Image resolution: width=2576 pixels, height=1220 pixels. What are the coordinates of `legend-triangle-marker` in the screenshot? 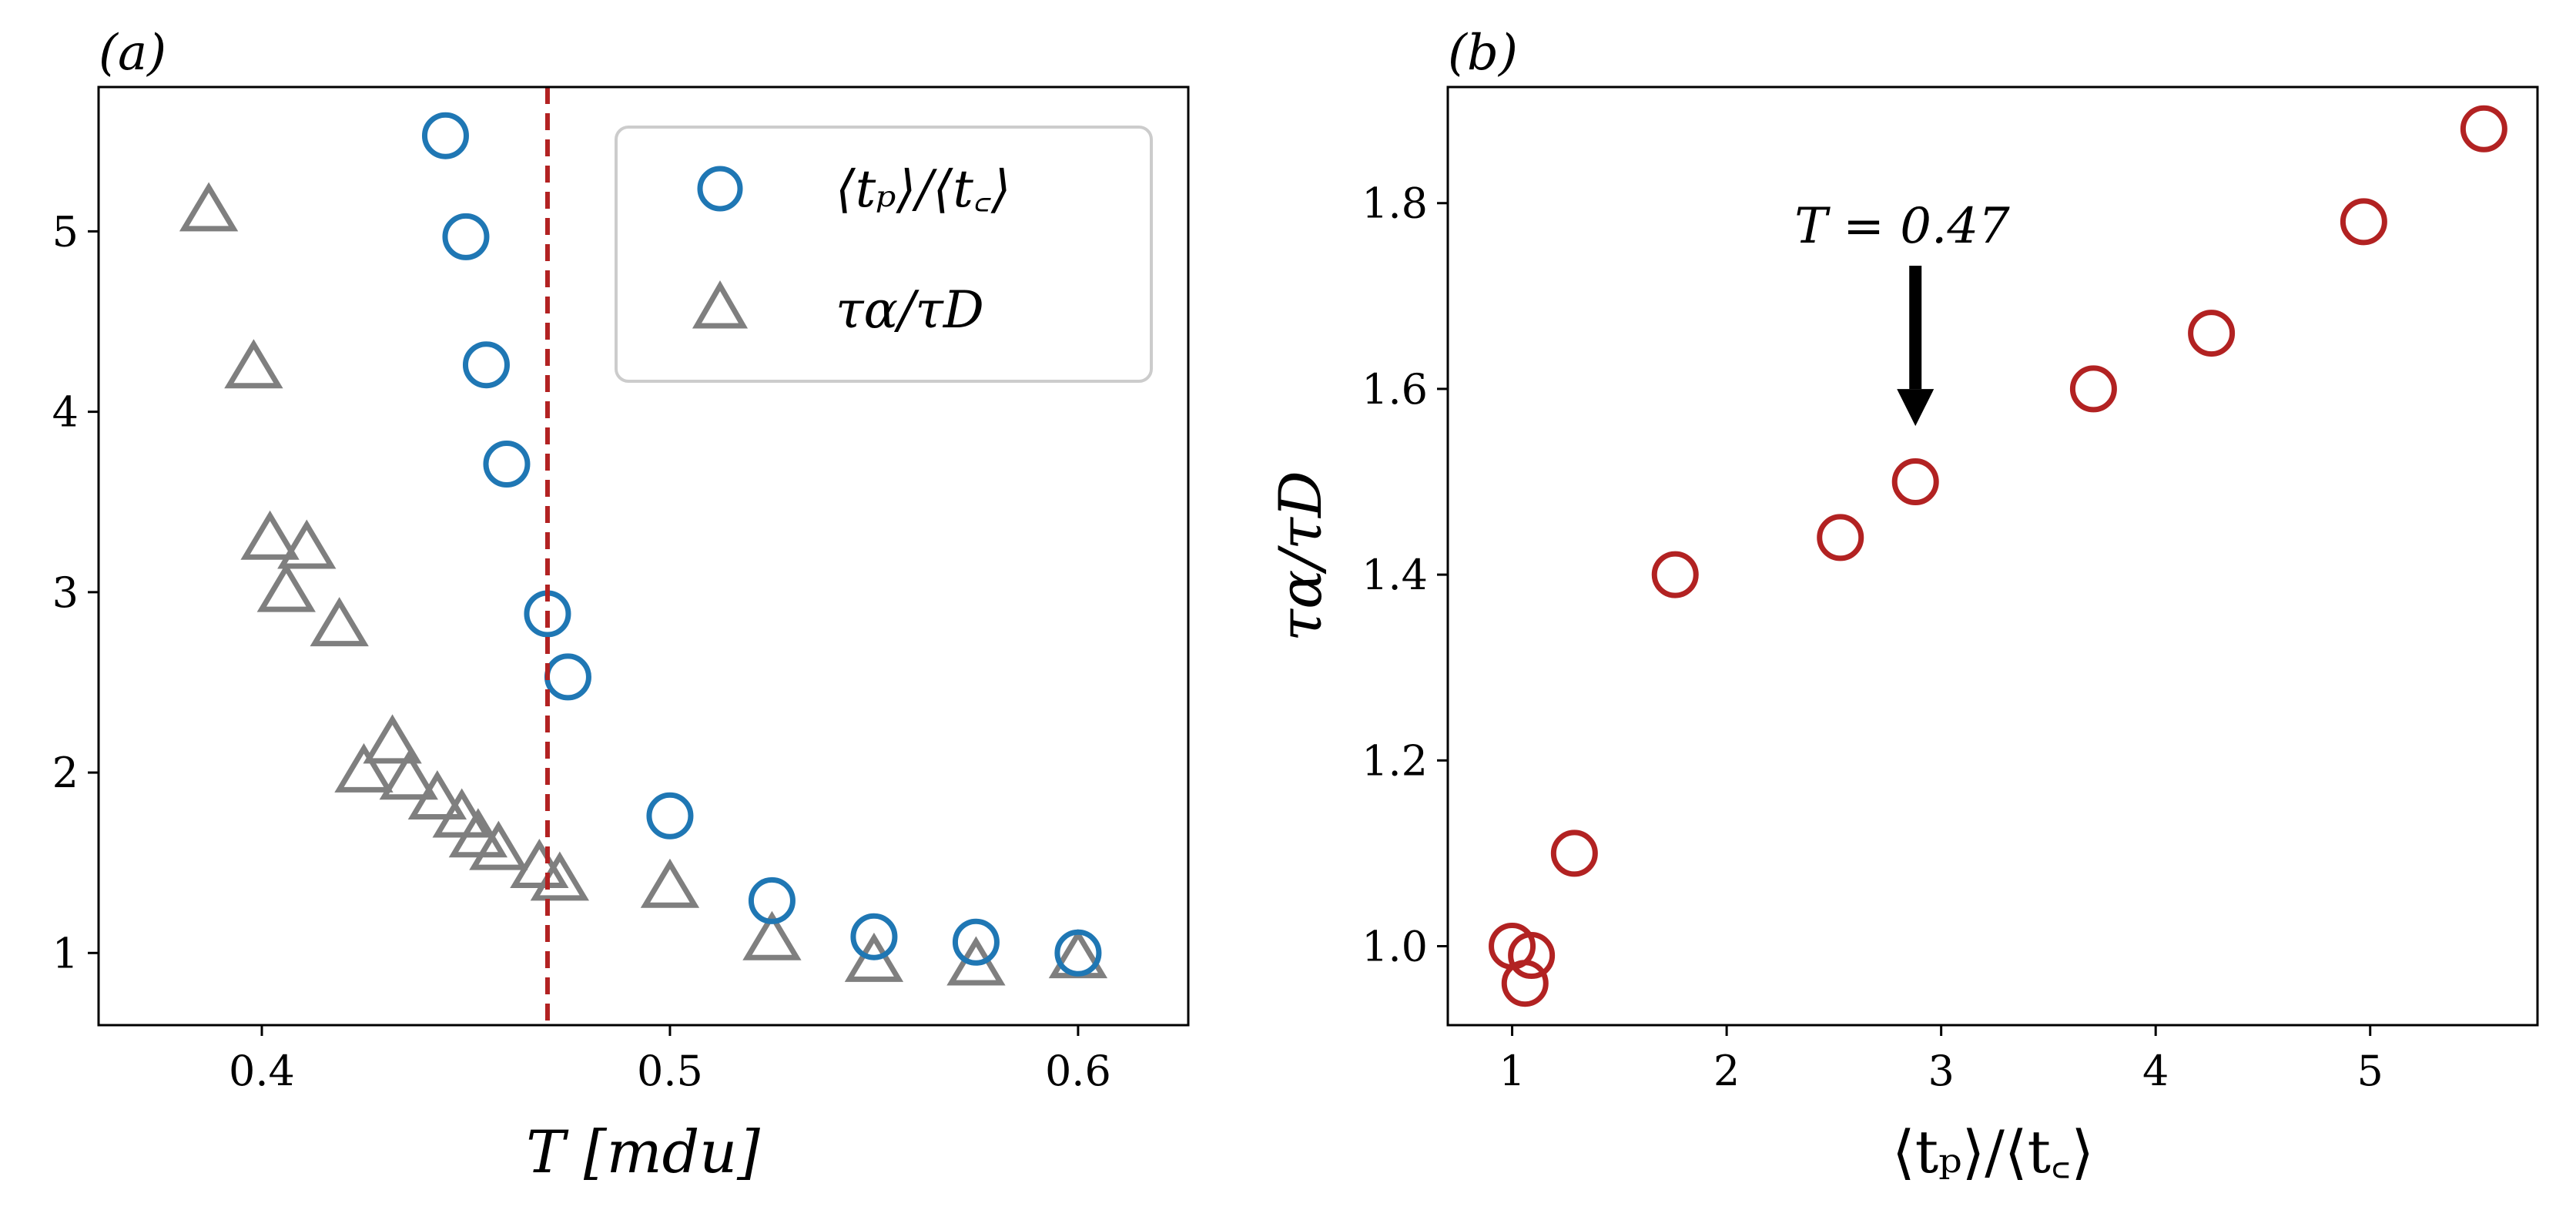 It's located at (720, 305).